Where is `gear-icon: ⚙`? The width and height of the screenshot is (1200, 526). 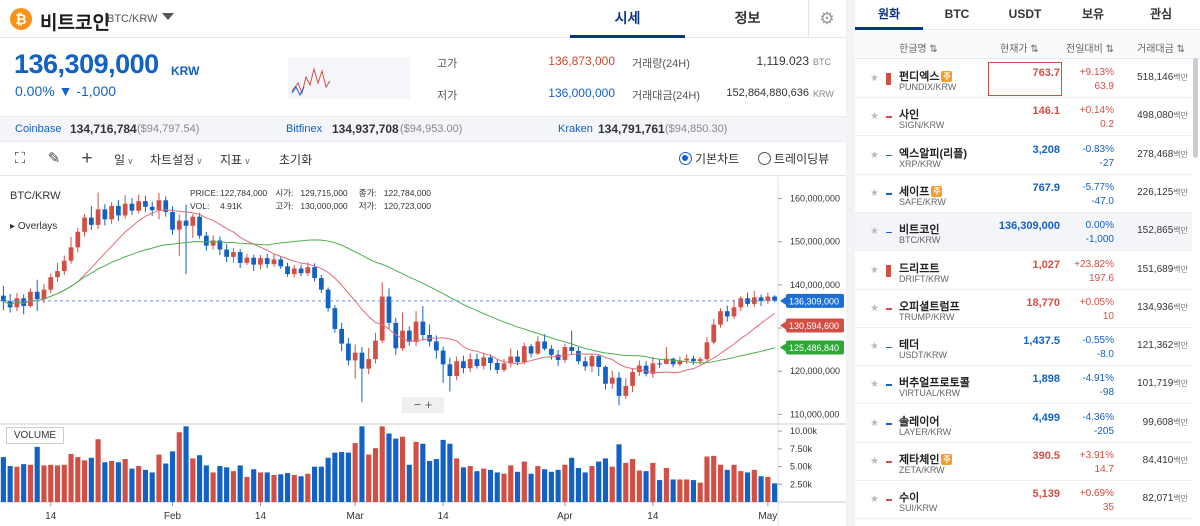
gear-icon: ⚙ is located at coordinates (827, 18).